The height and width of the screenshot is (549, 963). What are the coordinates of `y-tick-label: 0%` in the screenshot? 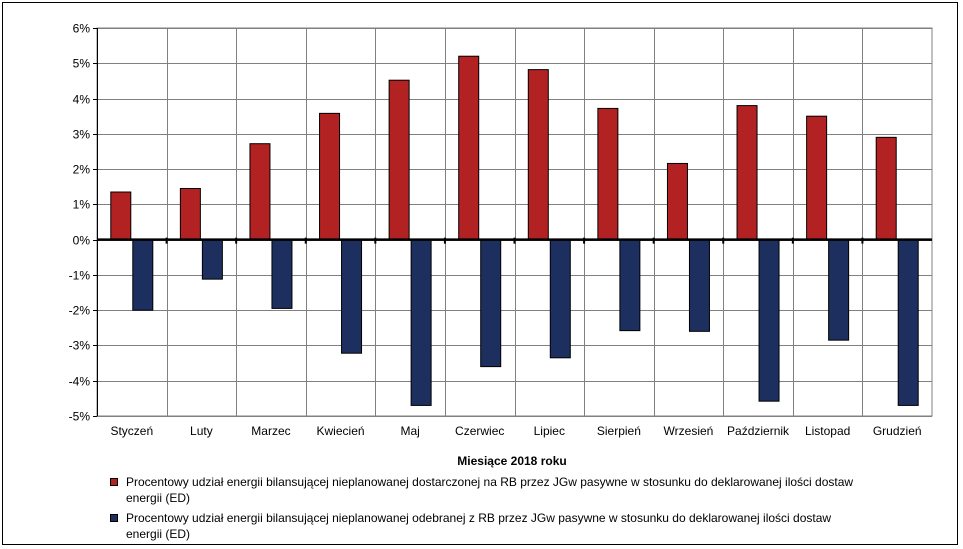 It's located at (82, 241).